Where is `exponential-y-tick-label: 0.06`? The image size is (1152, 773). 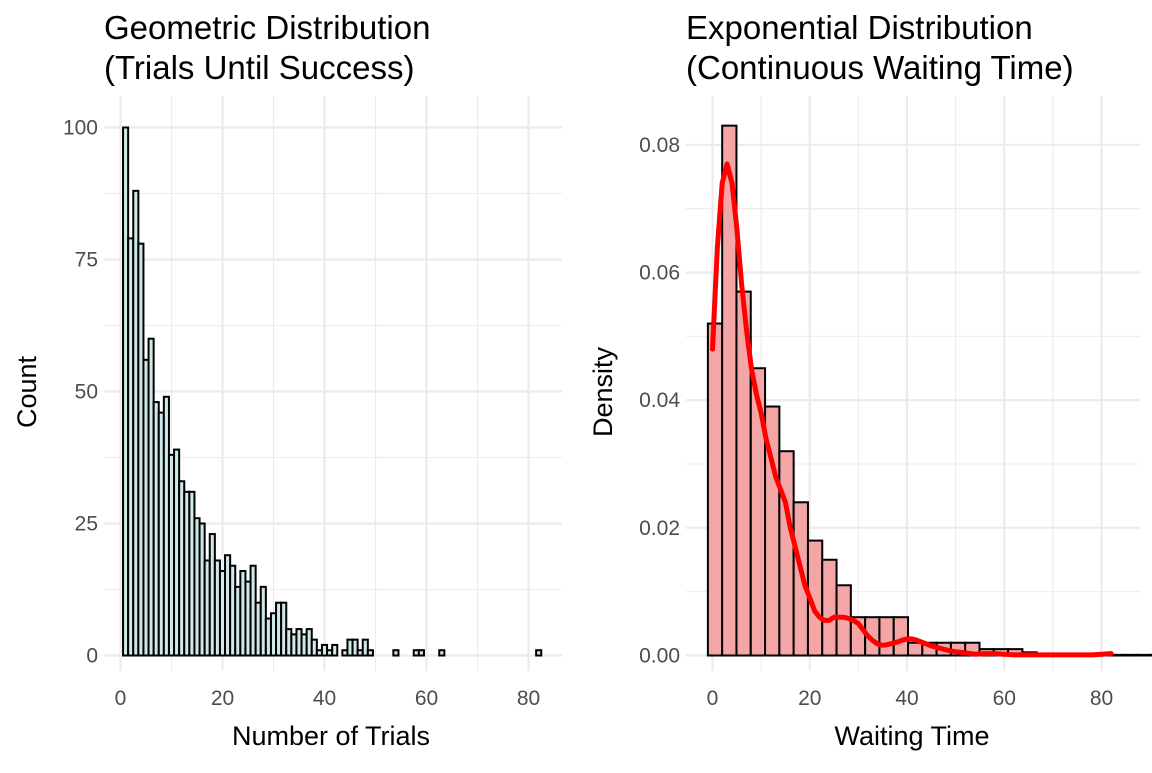
exponential-y-tick-label: 0.06 is located at coordinates (659, 272).